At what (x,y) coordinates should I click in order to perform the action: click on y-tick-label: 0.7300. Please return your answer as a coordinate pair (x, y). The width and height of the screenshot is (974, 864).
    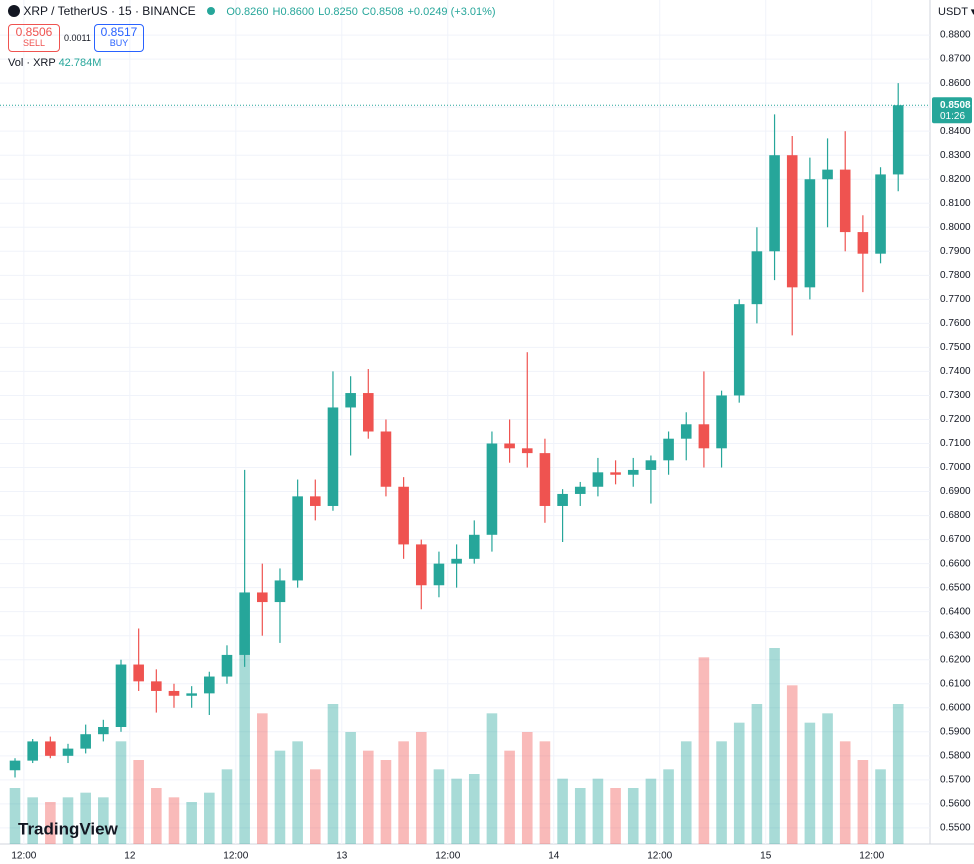
    Looking at the image, I should click on (955, 395).